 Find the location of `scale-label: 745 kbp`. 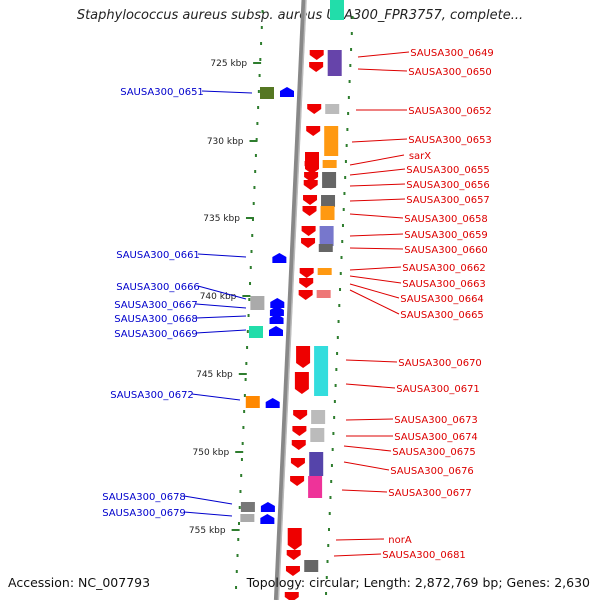

scale-label: 745 kbp is located at coordinates (214, 375).